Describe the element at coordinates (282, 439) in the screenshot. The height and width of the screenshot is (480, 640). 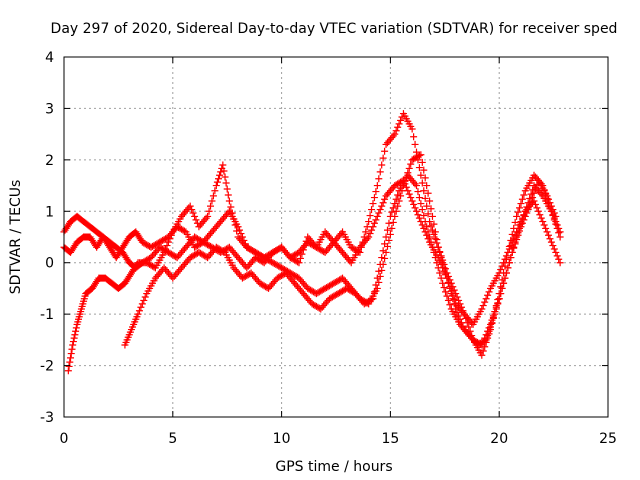
I see `x-tick-label: 10` at that location.